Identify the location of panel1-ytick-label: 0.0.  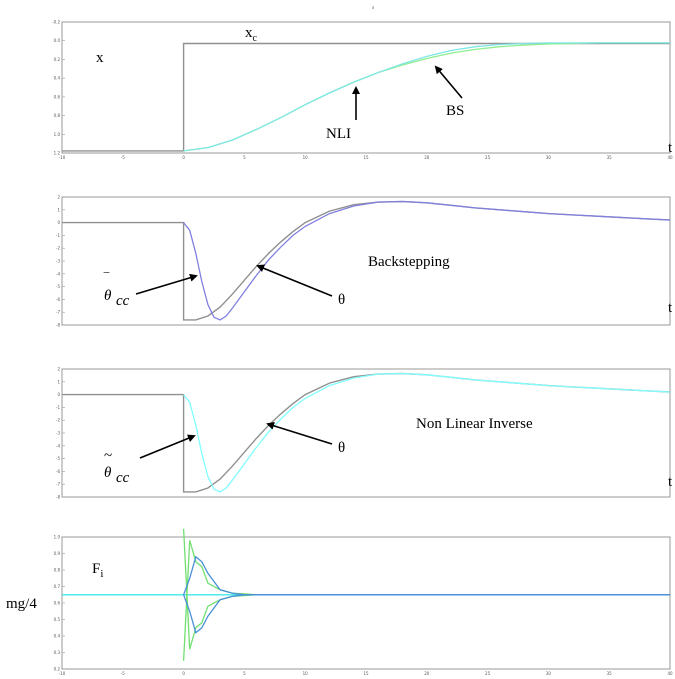
(57, 40).